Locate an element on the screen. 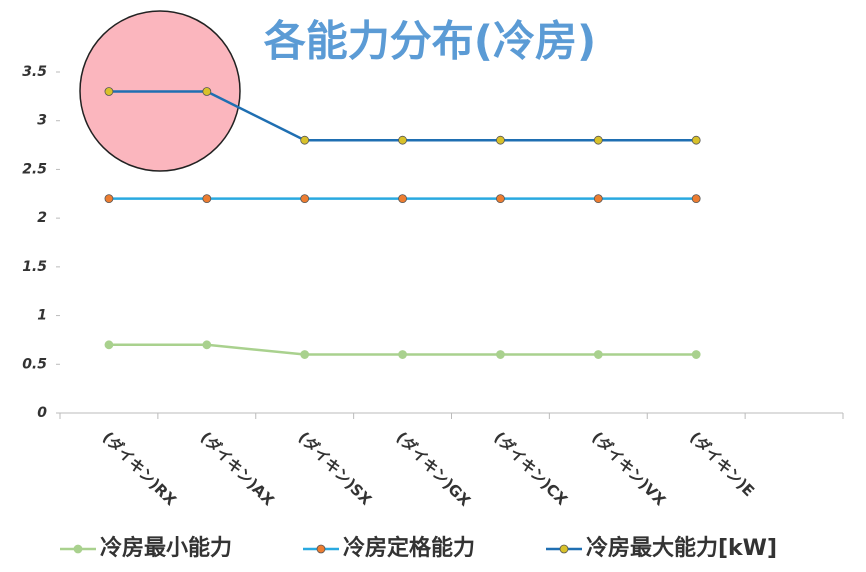 The width and height of the screenshot is (866, 572). y-tick-label: 3.5 is located at coordinates (34, 72).